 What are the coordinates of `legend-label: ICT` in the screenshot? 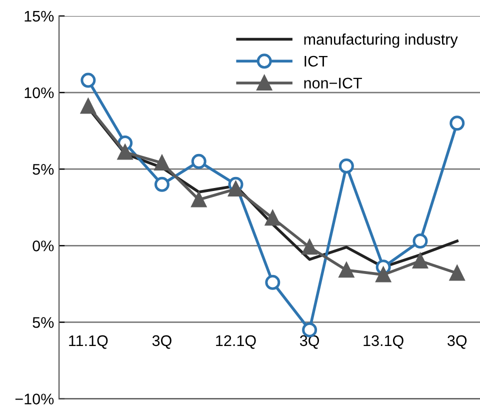 It's located at (316, 61).